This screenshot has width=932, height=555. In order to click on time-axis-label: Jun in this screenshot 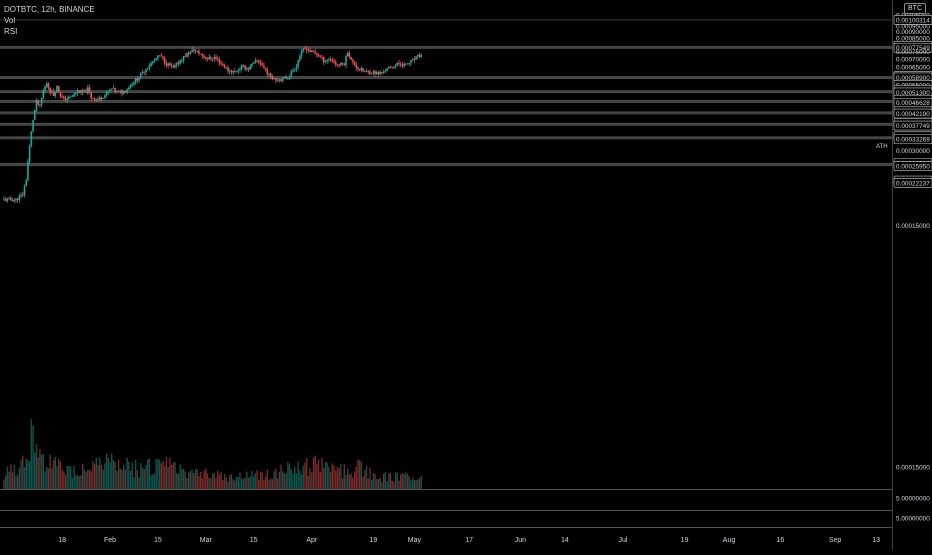, I will do `click(520, 540)`.